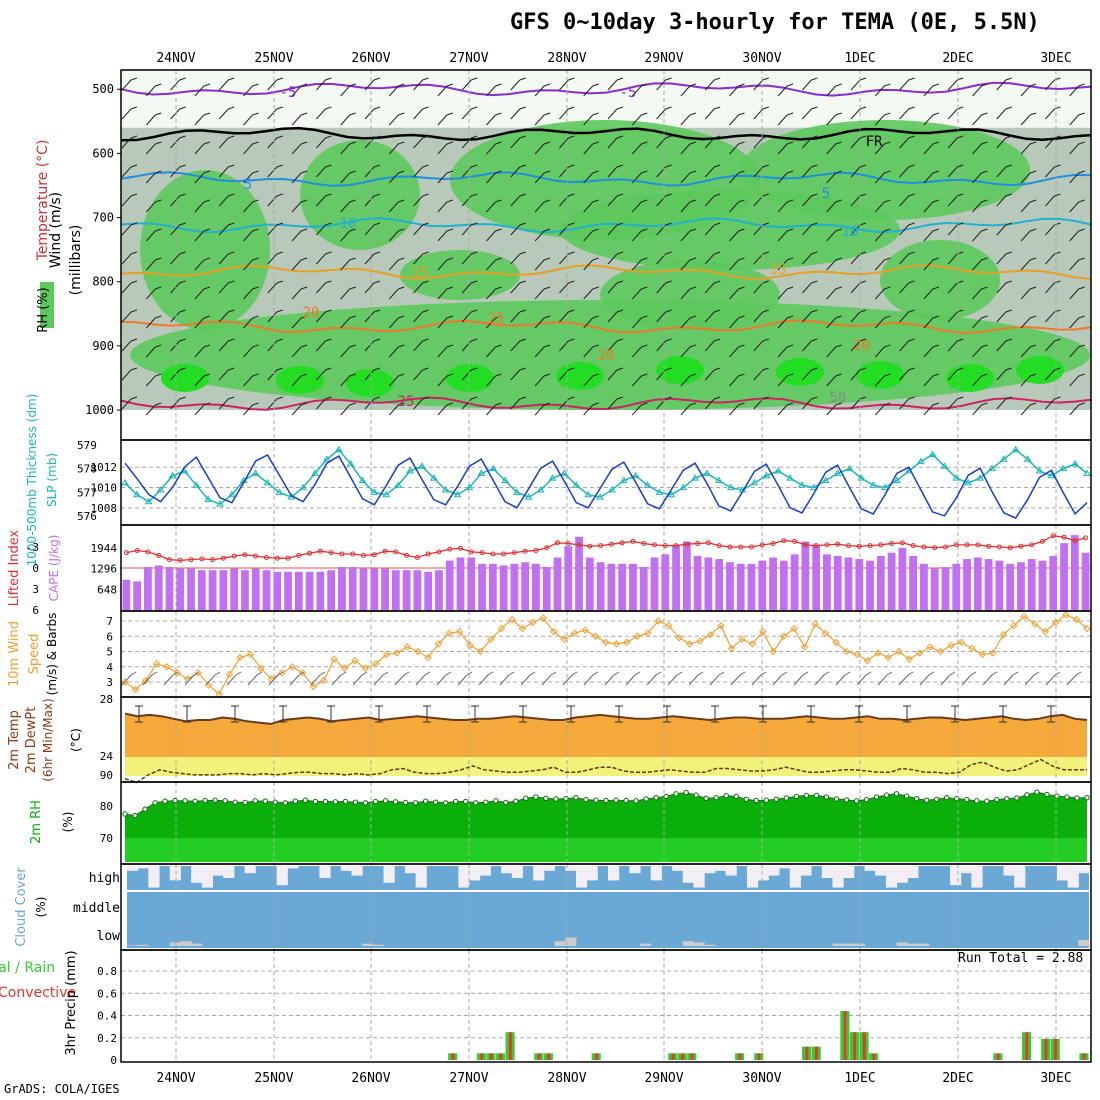  Describe the element at coordinates (104, 467) in the screenshot. I see `slp-tick-label: 1012` at that location.